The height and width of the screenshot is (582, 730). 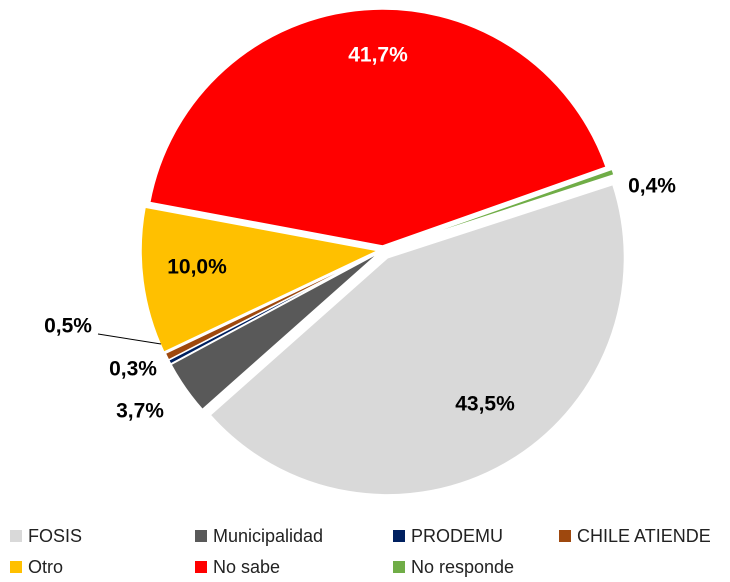 What do you see at coordinates (644, 536) in the screenshot?
I see `legend-label: CHILE ATIENDE` at bounding box center [644, 536].